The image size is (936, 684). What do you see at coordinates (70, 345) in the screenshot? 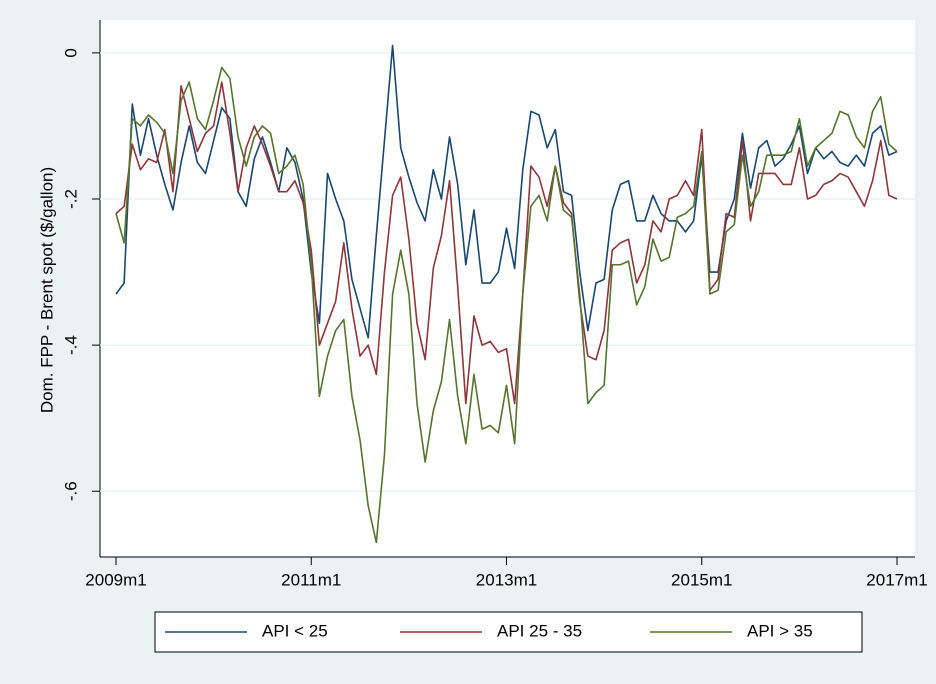
I see `y-tick-label: -.4` at bounding box center [70, 345].